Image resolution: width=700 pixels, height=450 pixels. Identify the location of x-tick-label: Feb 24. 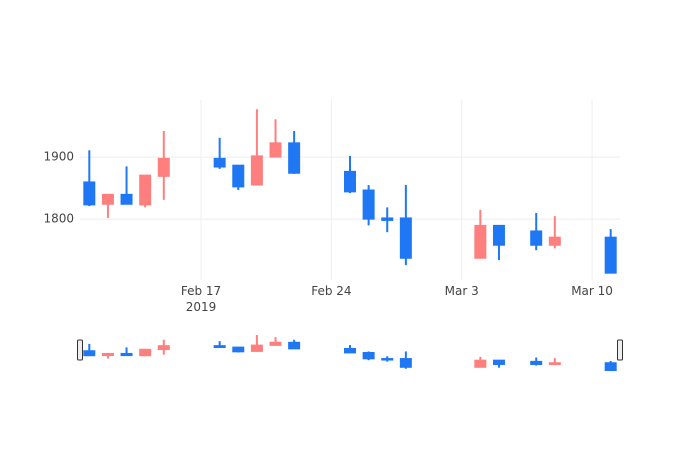
(331, 291).